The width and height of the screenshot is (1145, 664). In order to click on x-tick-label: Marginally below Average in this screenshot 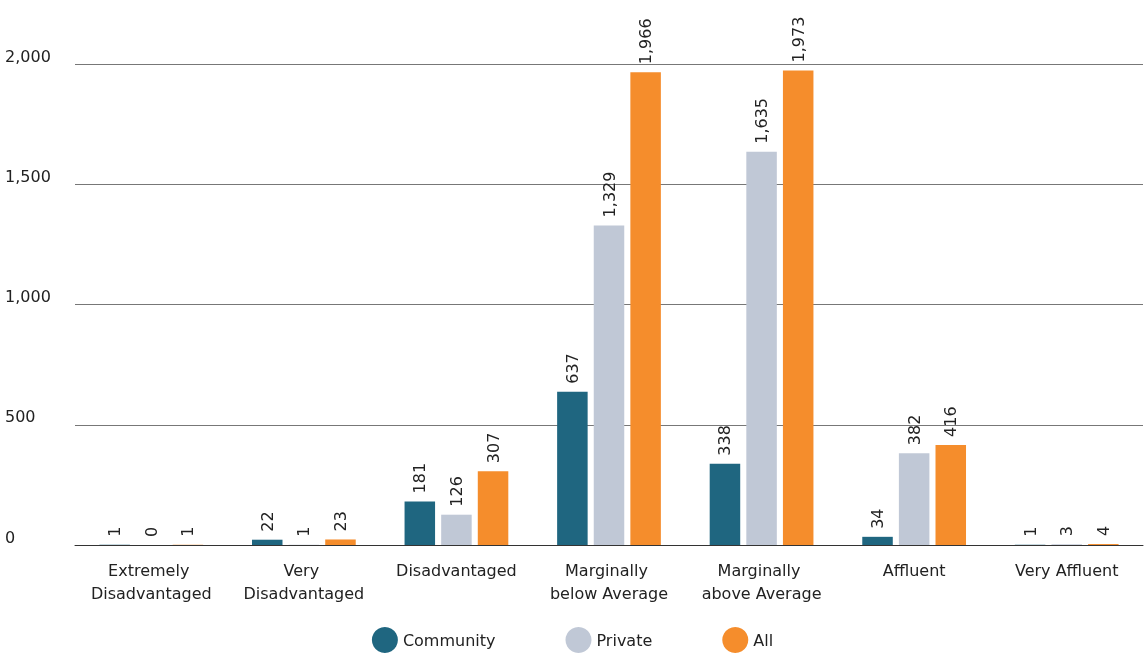, I will do `click(609, 582)`.